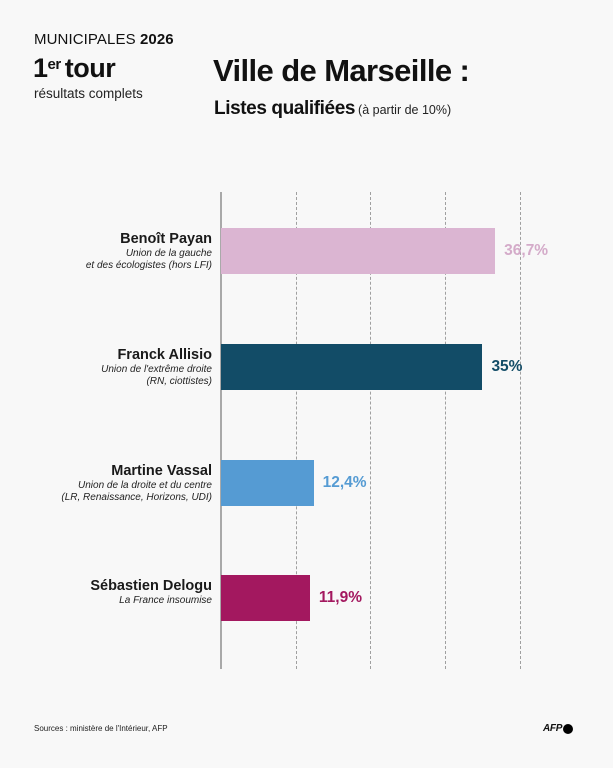 This screenshot has width=613, height=768. I want to click on candidate-party: Union de la gauche, so click(168, 253).